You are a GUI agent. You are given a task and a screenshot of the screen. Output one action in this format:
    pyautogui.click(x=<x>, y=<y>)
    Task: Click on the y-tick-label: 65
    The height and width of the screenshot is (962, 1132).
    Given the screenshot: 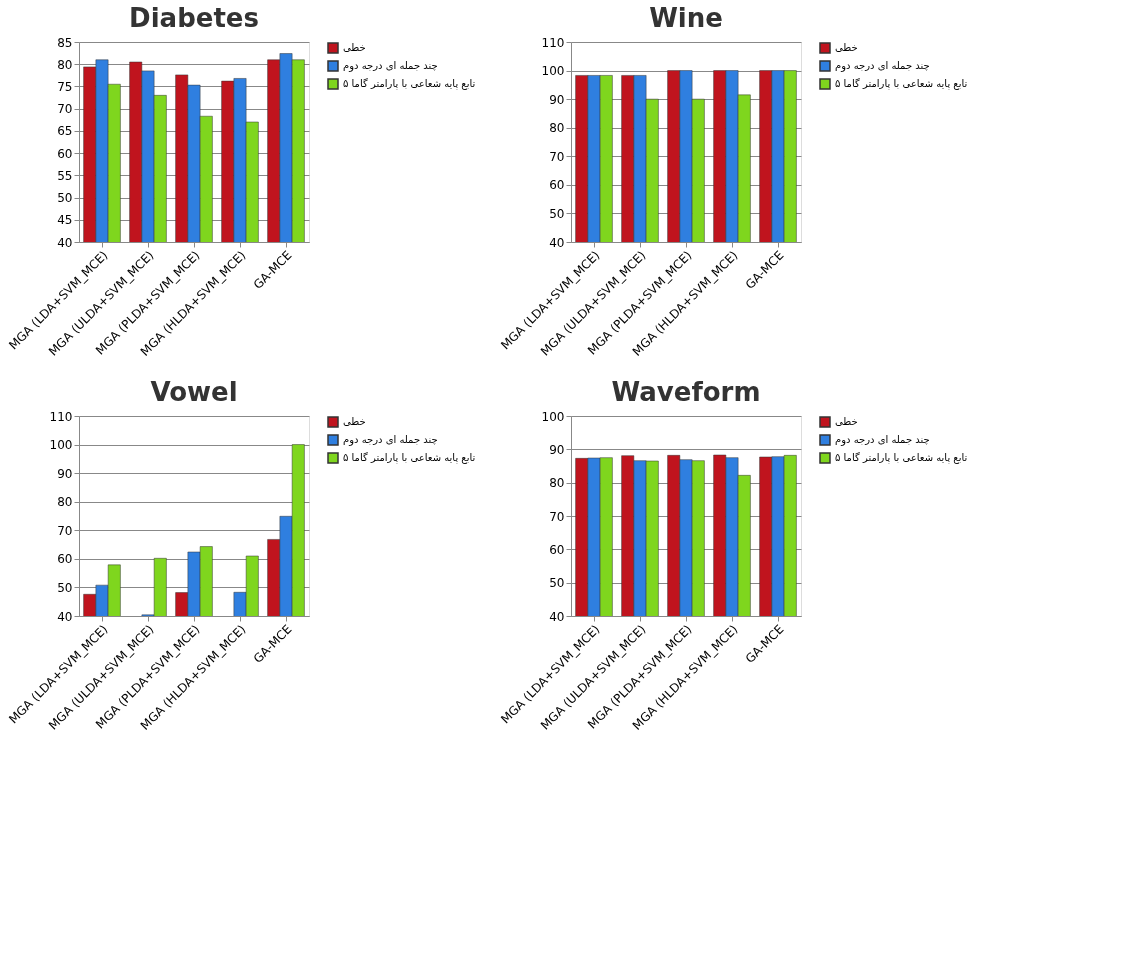 What is the action you would take?
    pyautogui.click(x=65, y=131)
    